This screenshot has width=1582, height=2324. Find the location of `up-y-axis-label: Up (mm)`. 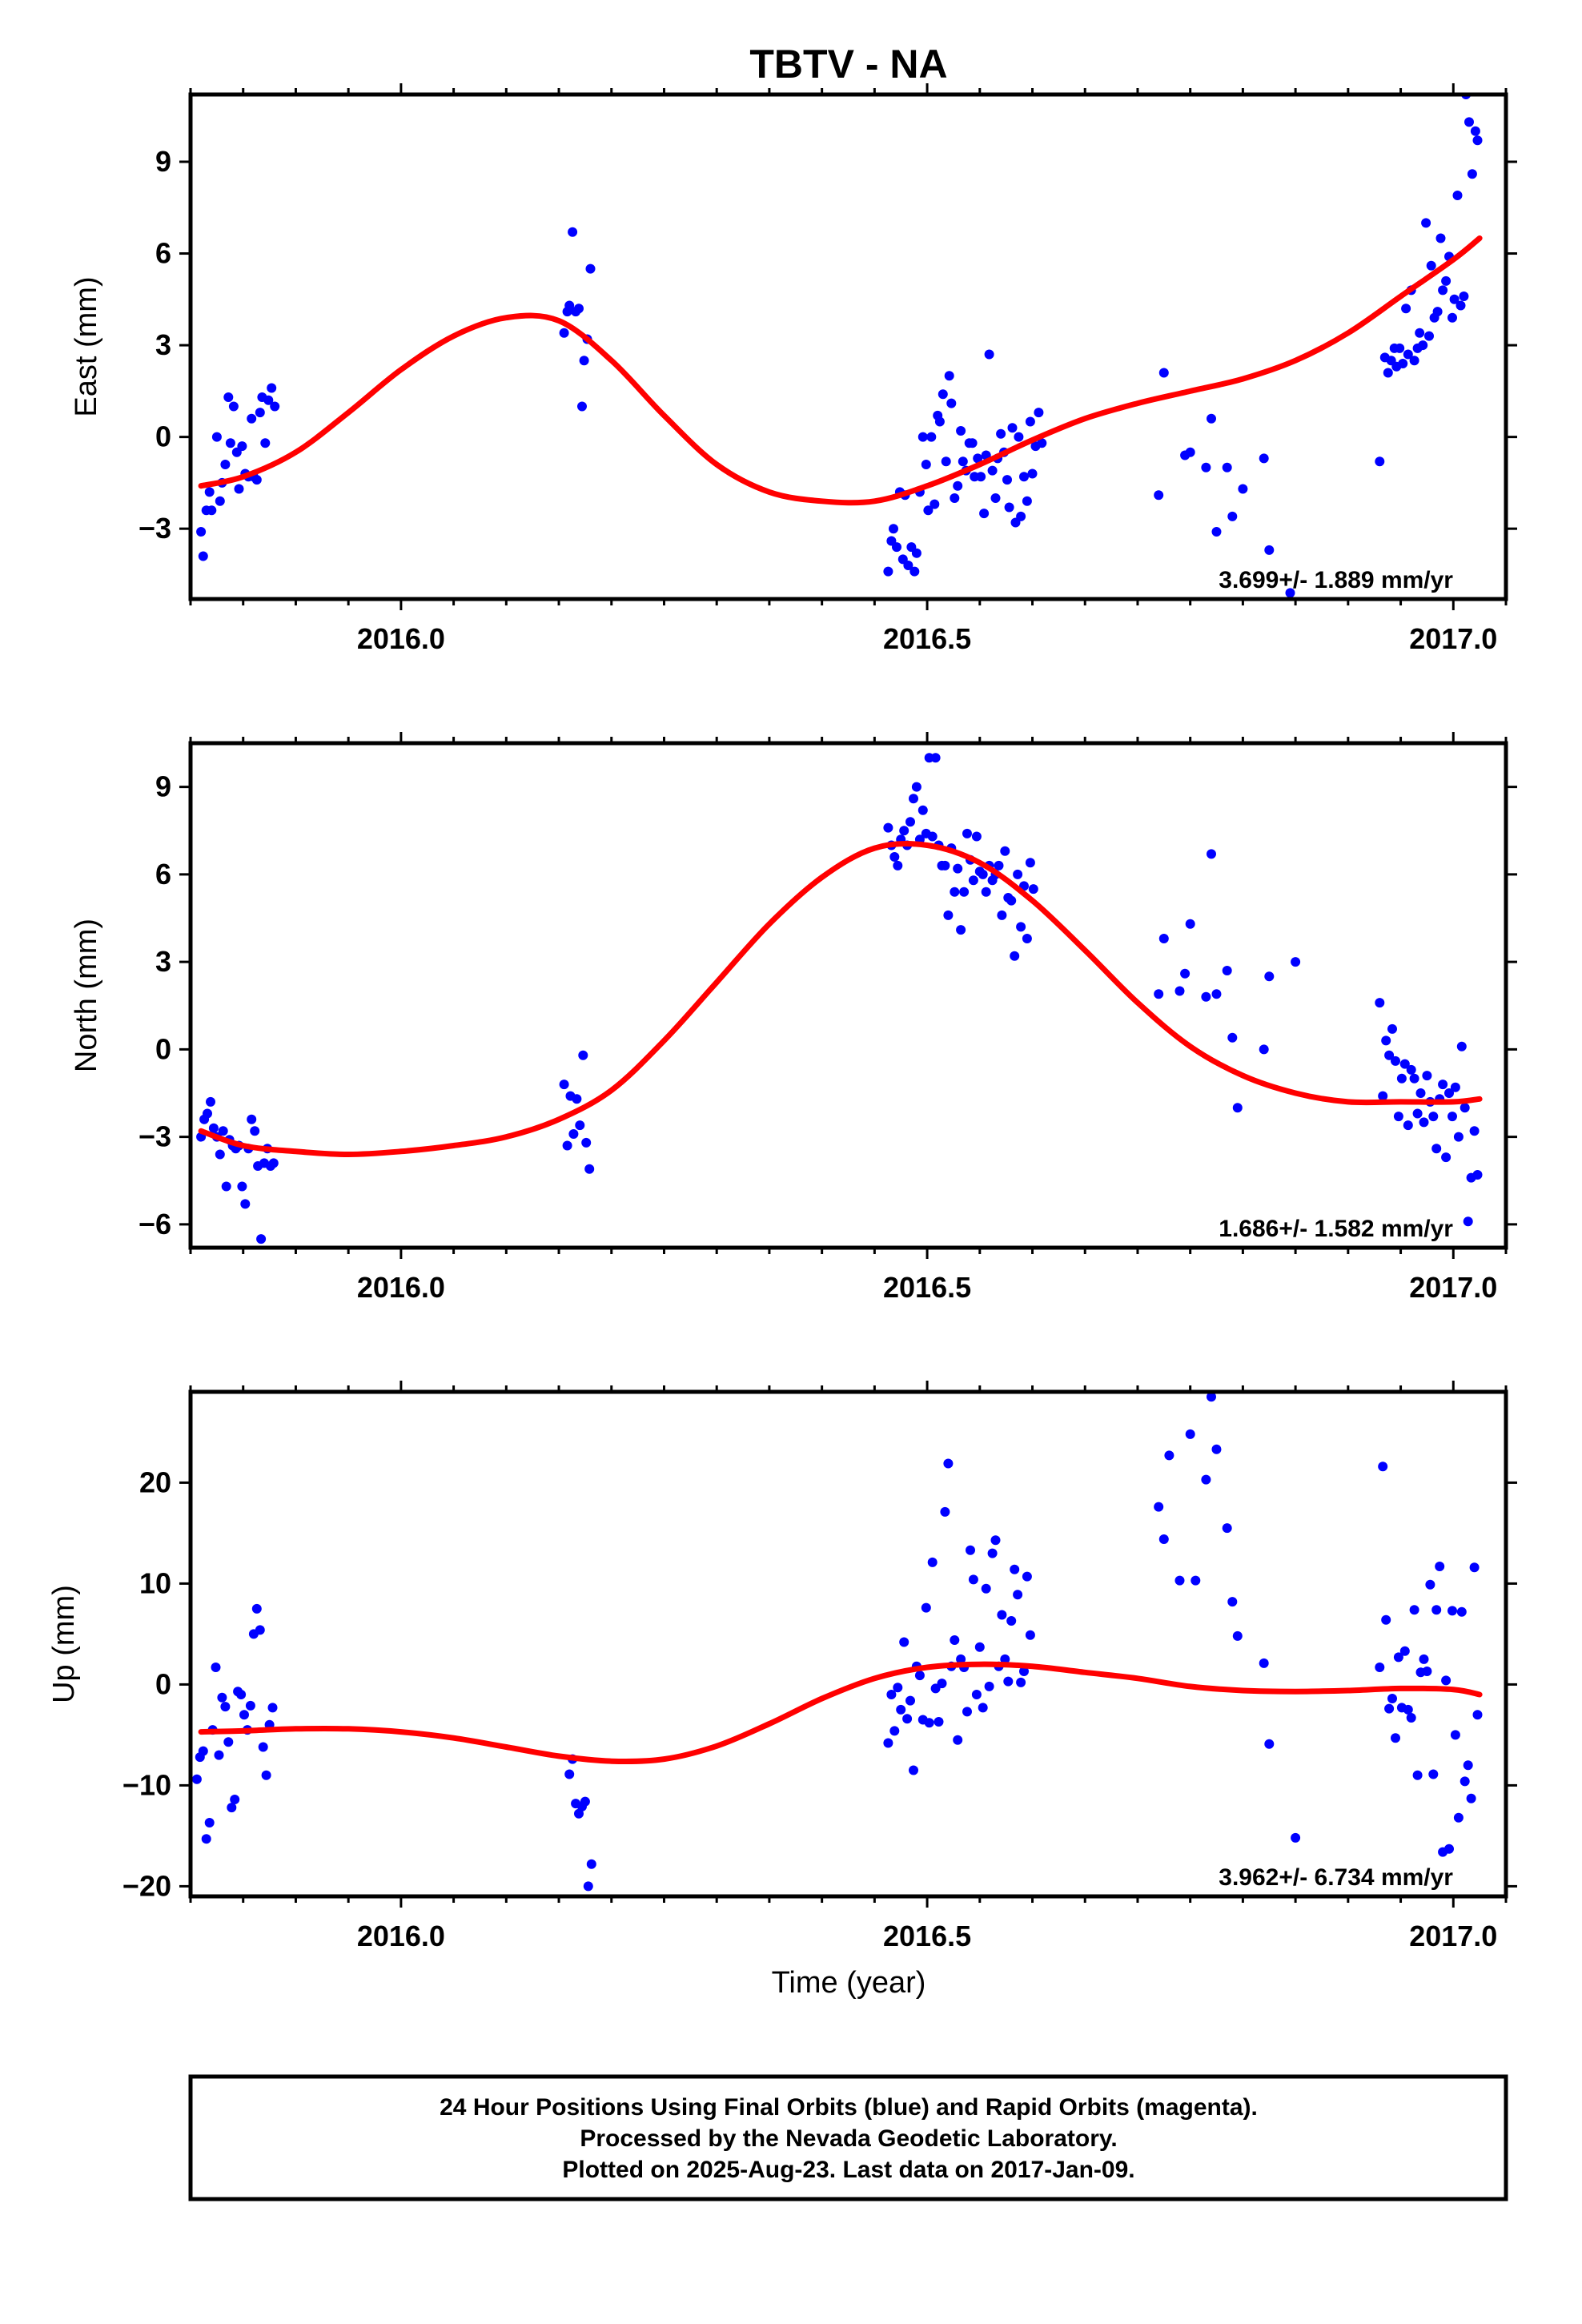

up-y-axis-label: Up (mm) is located at coordinates (64, 1644).